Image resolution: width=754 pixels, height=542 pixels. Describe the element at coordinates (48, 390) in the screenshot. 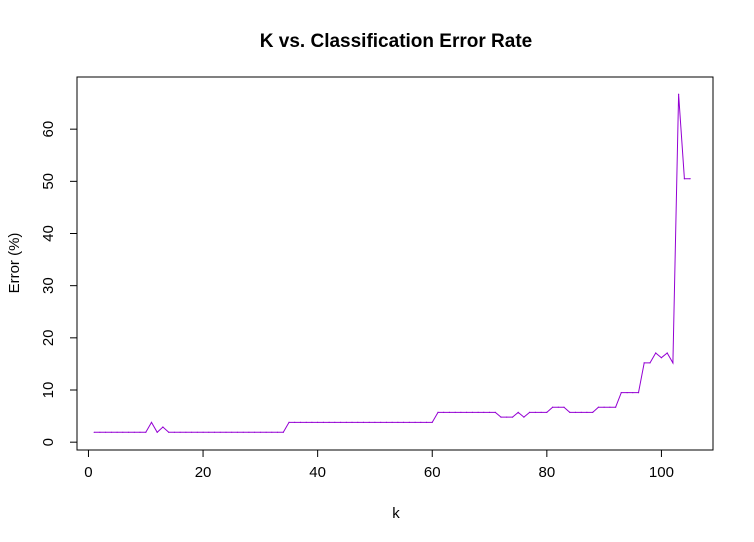

I see `y-tick-label: 10` at that location.